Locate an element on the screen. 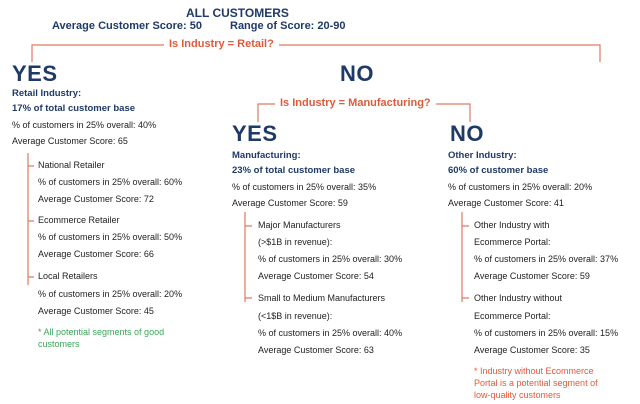 This screenshot has width=640, height=404. retail-share: 17% of total customer base is located at coordinates (74, 108).